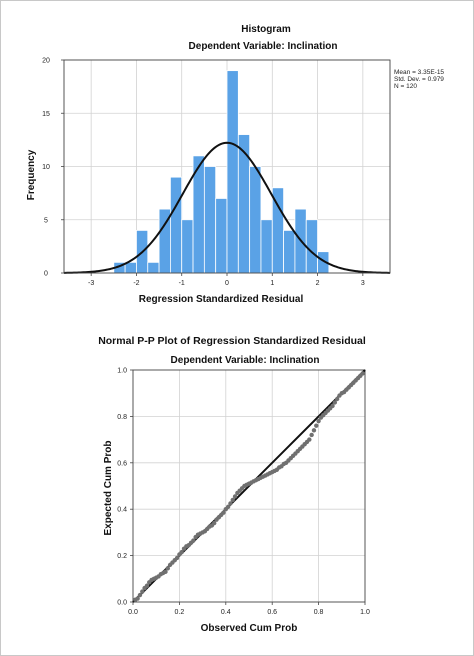 The height and width of the screenshot is (656, 474). Describe the element at coordinates (245, 360) in the screenshot. I see `pp-subtitle: Dependent Variable: Inclination` at that location.